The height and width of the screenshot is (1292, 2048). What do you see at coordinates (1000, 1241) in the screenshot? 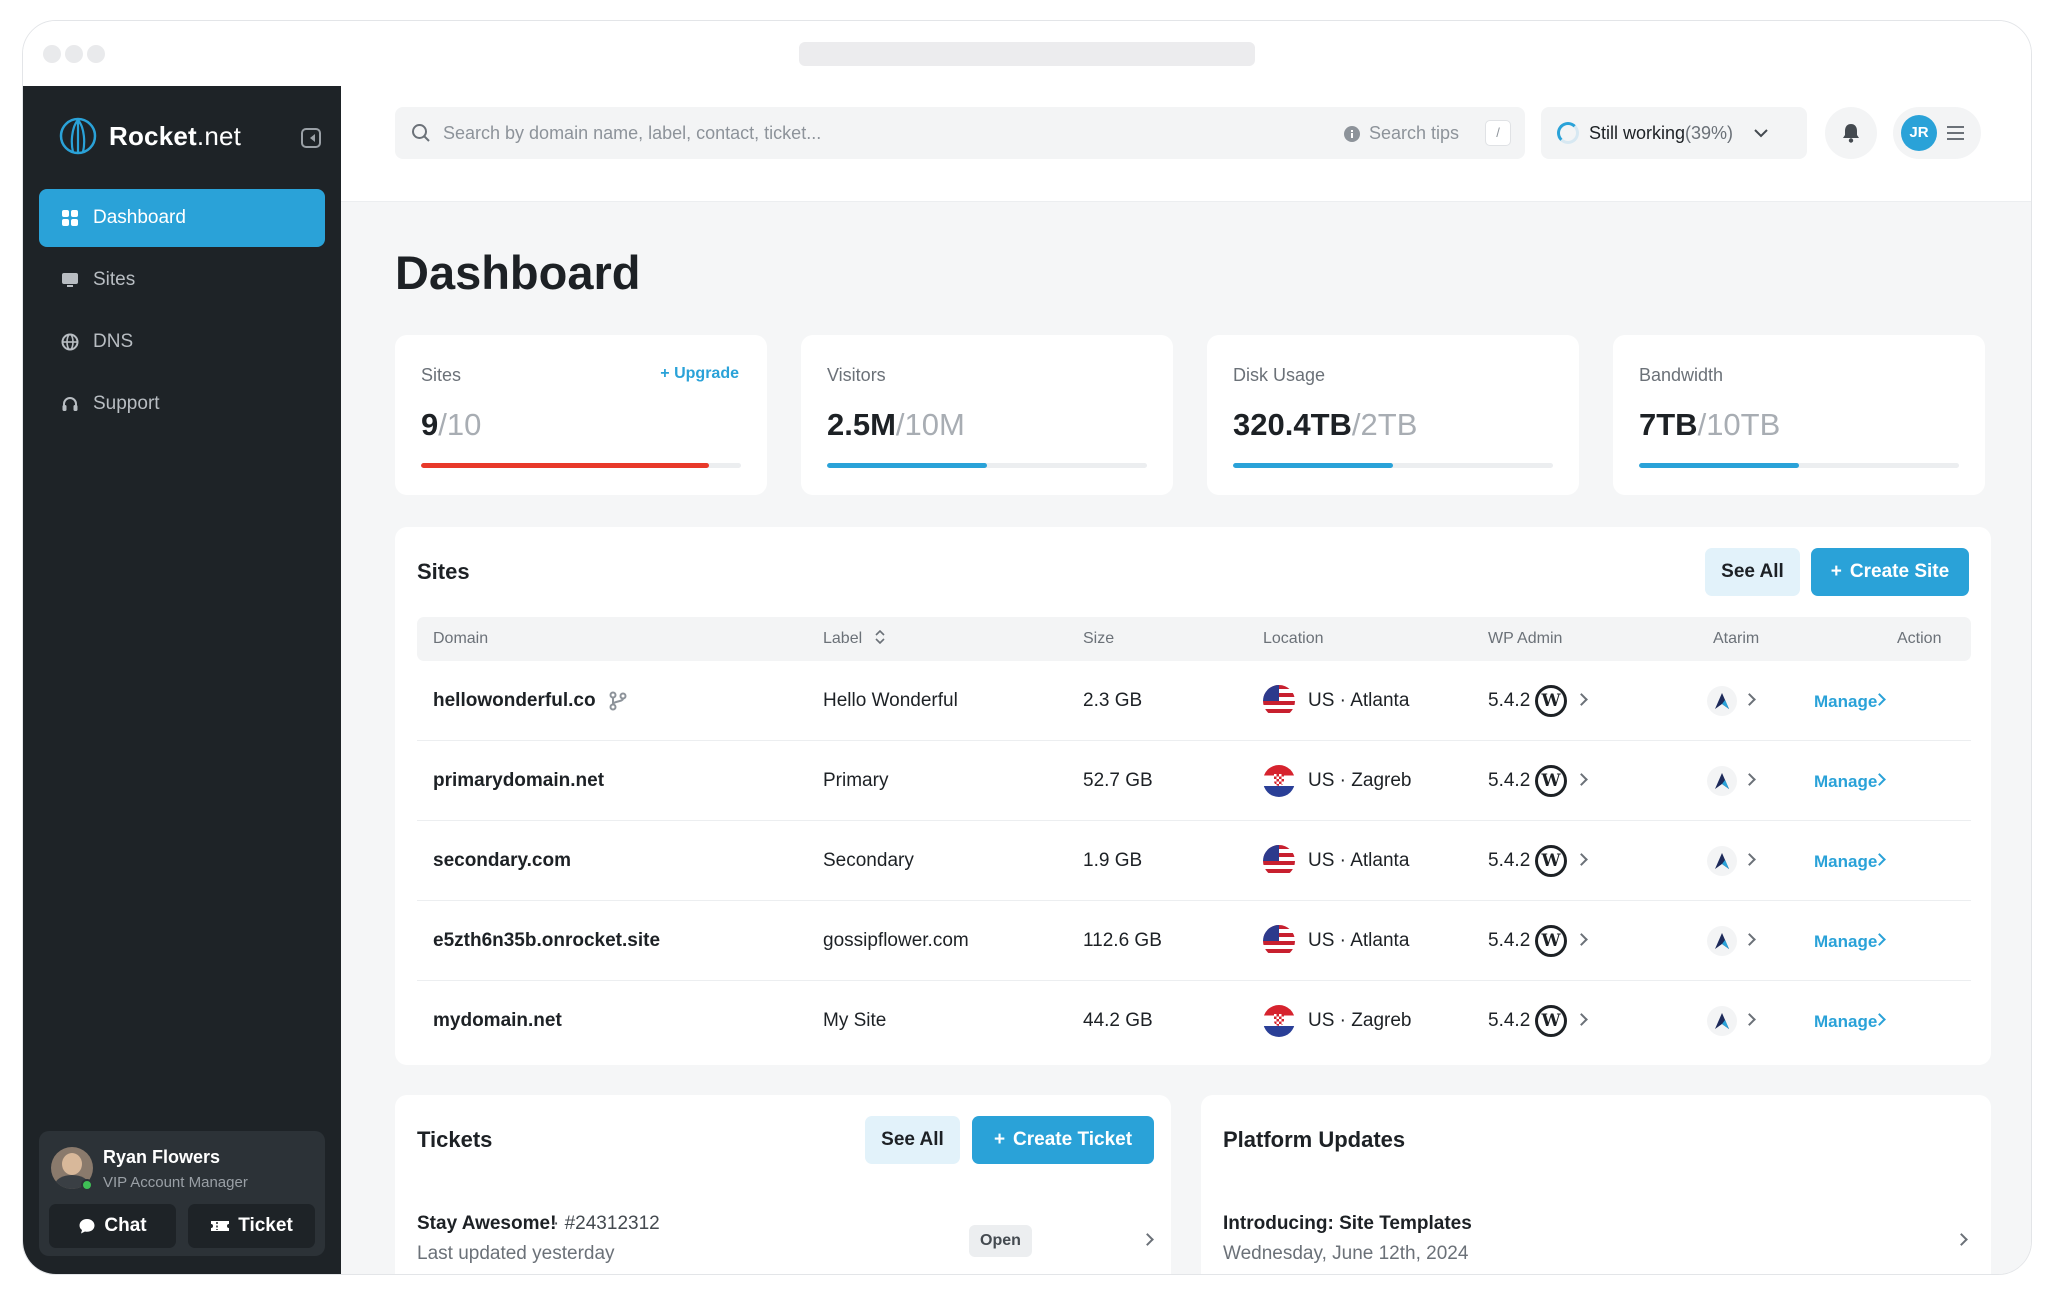
I see `status-badge: Open` at bounding box center [1000, 1241].